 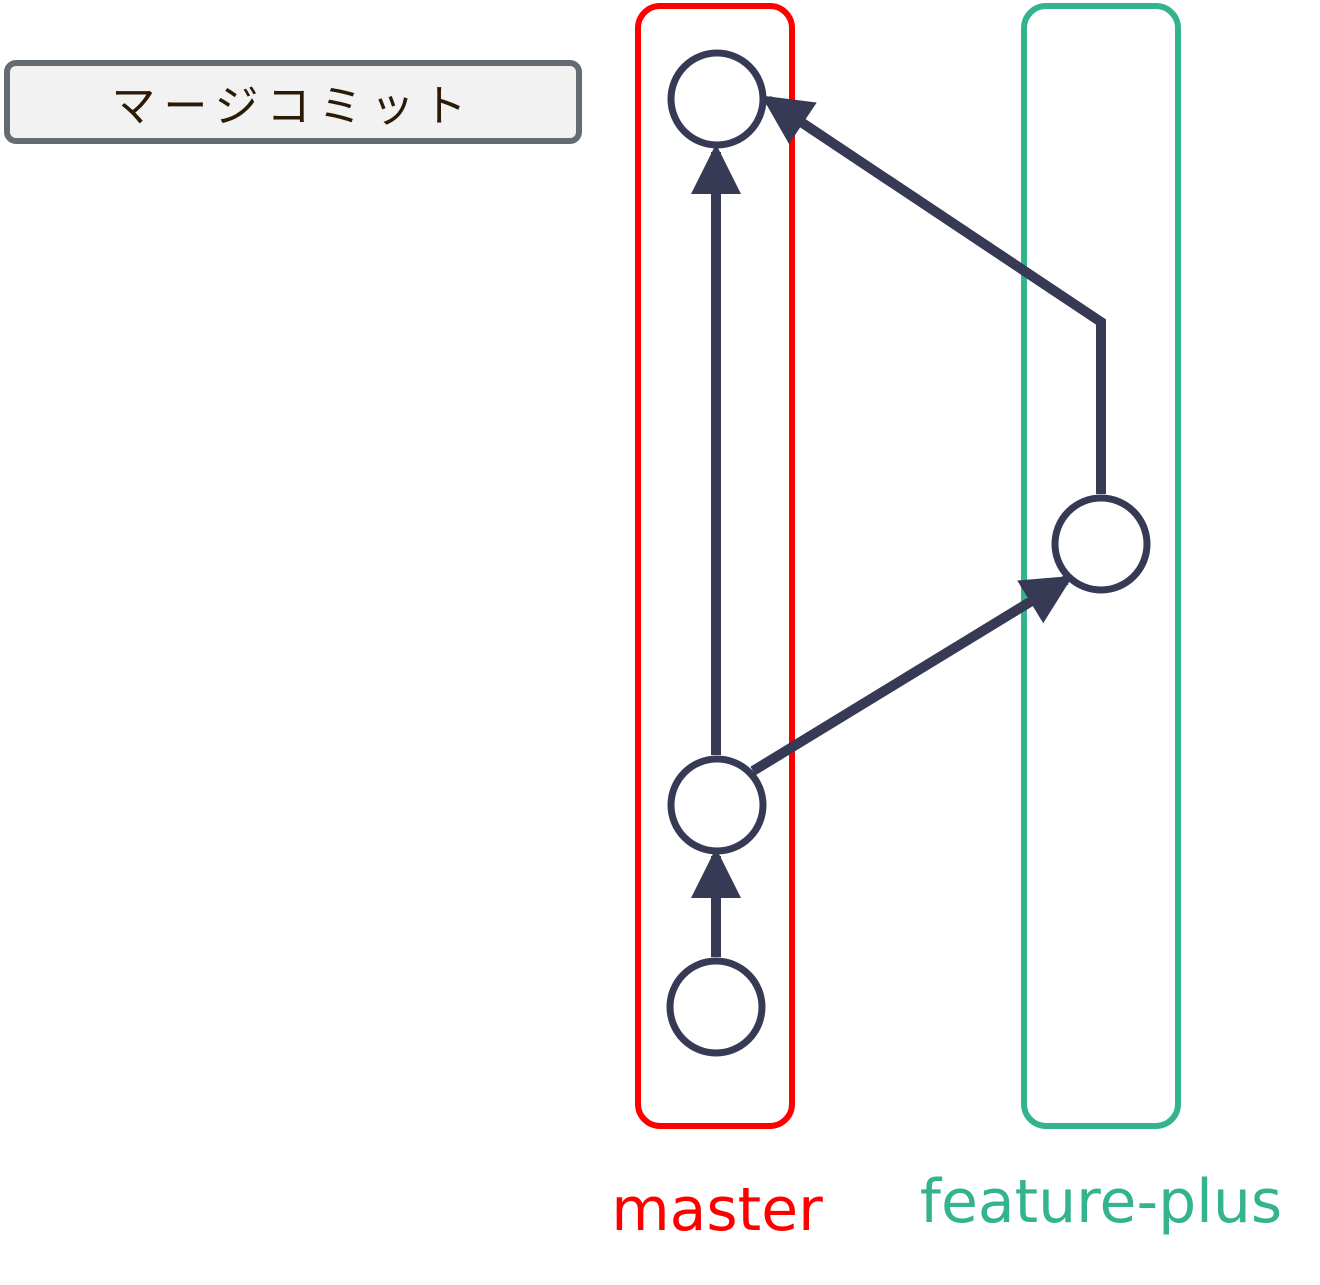 What do you see at coordinates (1101, 1202) in the screenshot?
I see `feature-plus-branch-label: feature-plus` at bounding box center [1101, 1202].